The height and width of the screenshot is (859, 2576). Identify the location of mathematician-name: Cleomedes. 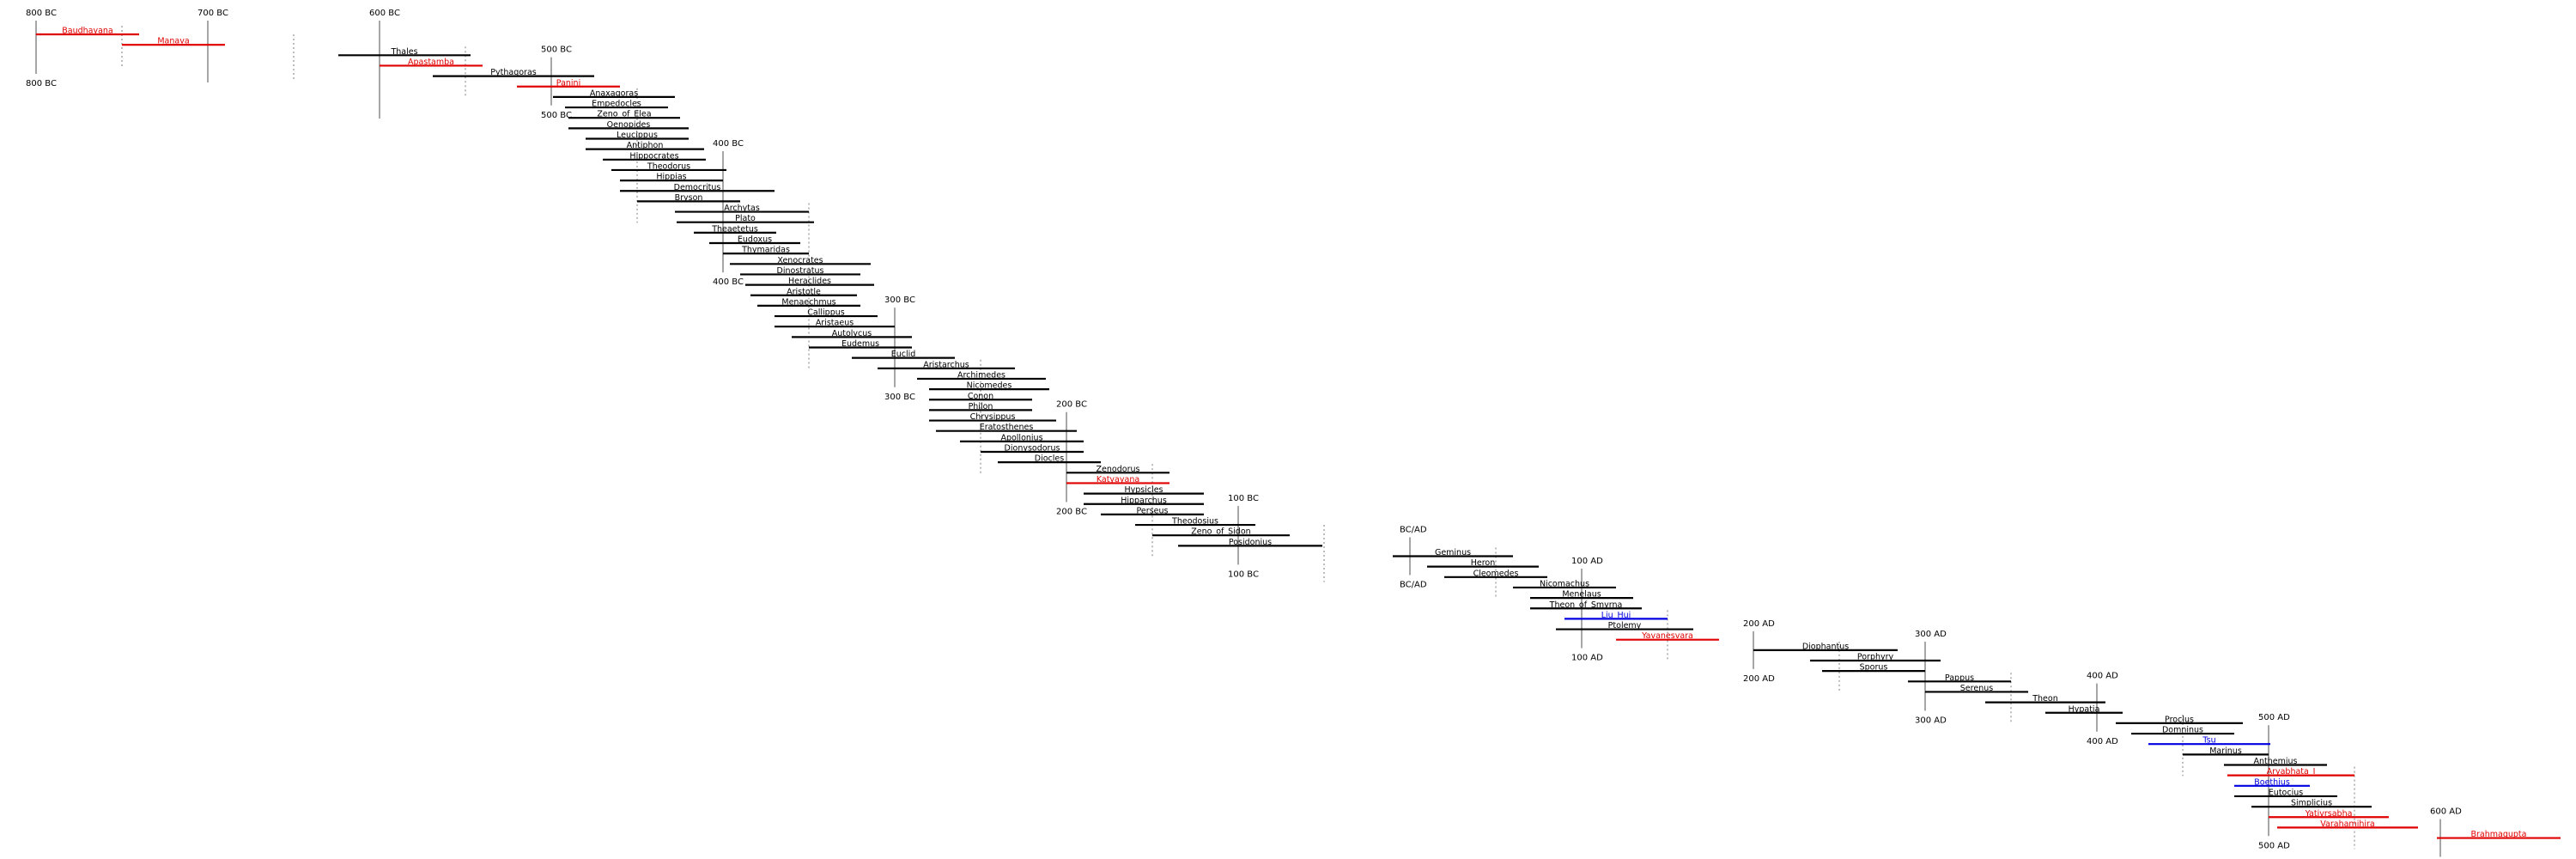
(1496, 573).